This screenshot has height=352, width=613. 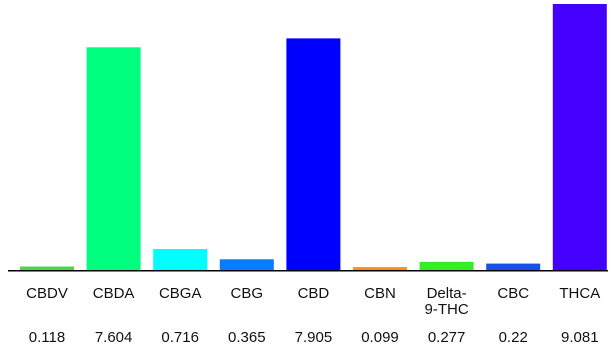 What do you see at coordinates (180, 259) in the screenshot?
I see `bar-cbga` at bounding box center [180, 259].